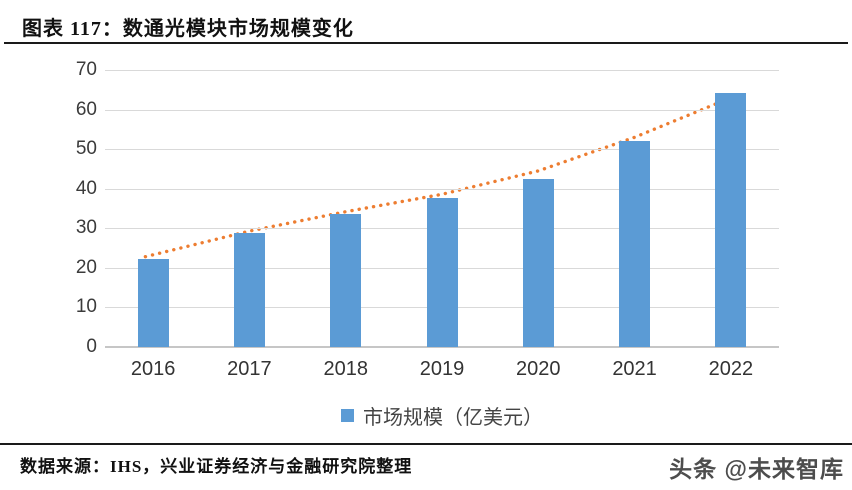  What do you see at coordinates (86, 267) in the screenshot?
I see `y-tick-label: 20` at bounding box center [86, 267].